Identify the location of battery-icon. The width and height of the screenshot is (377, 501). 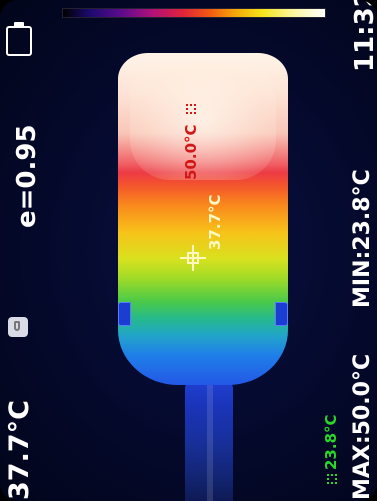
(21, 39).